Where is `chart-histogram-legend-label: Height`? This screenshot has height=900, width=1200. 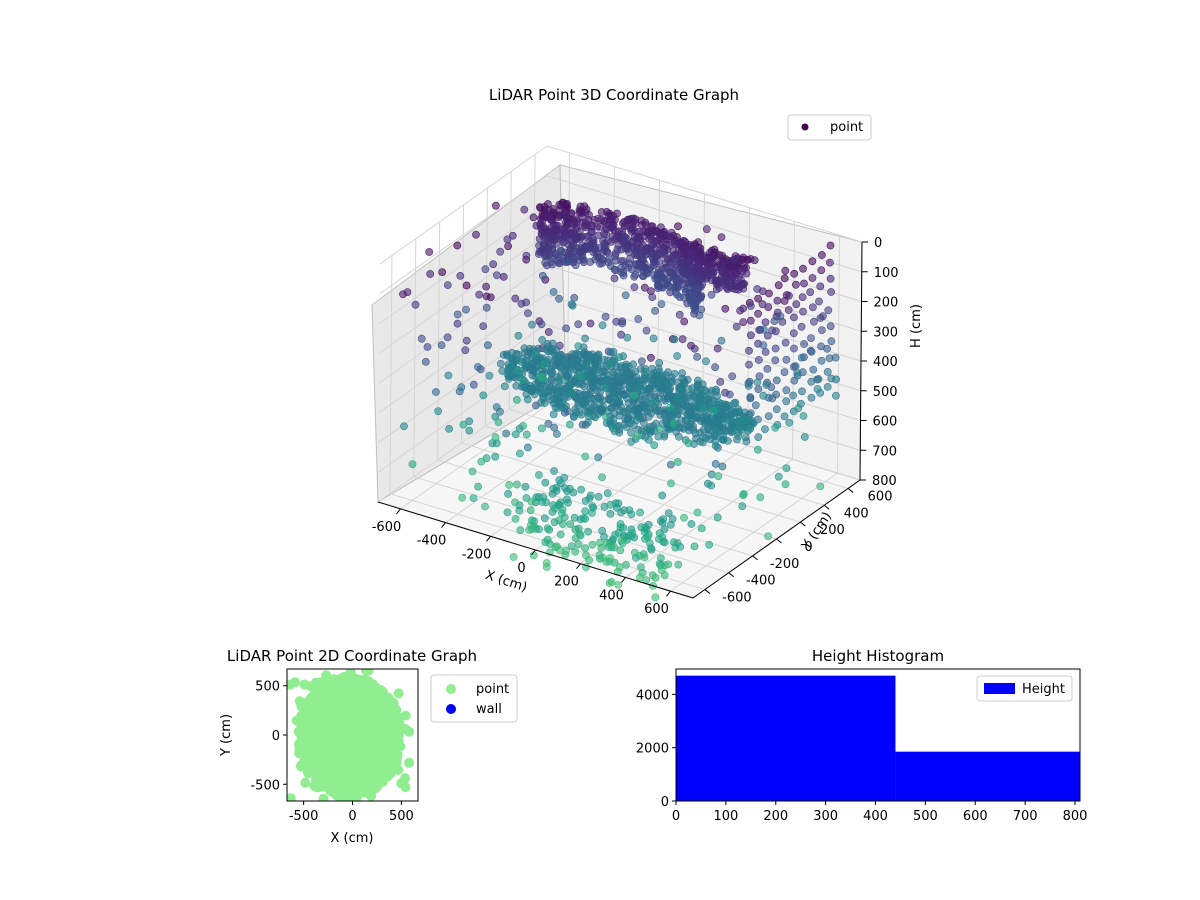
chart-histogram-legend-label: Height is located at coordinates (1043, 689).